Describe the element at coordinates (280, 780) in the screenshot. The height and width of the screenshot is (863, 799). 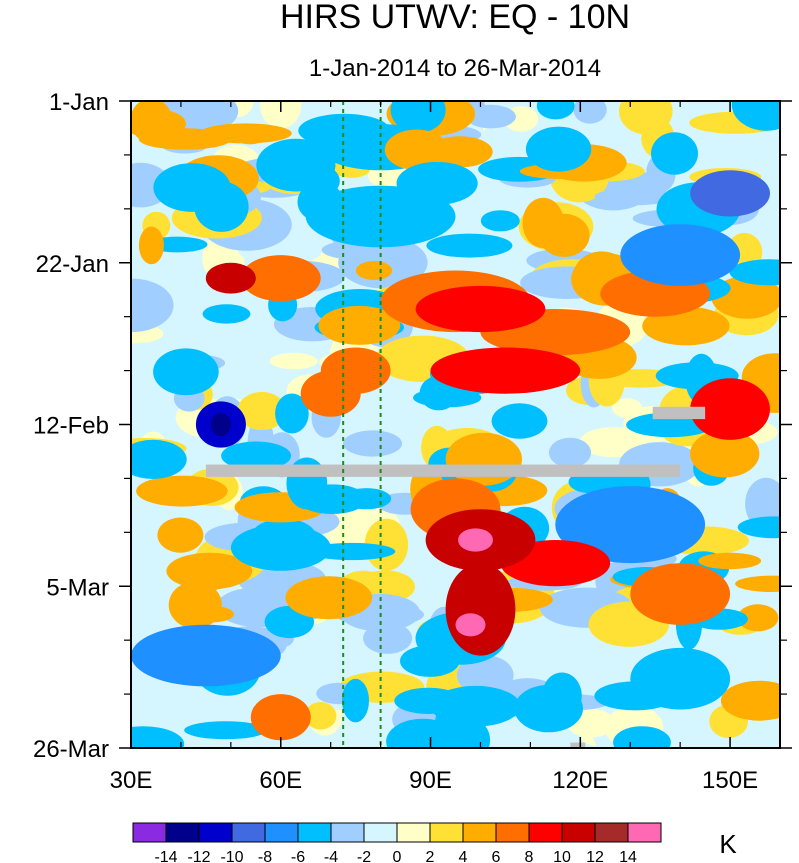
I see `x-tick-label: 60E` at that location.